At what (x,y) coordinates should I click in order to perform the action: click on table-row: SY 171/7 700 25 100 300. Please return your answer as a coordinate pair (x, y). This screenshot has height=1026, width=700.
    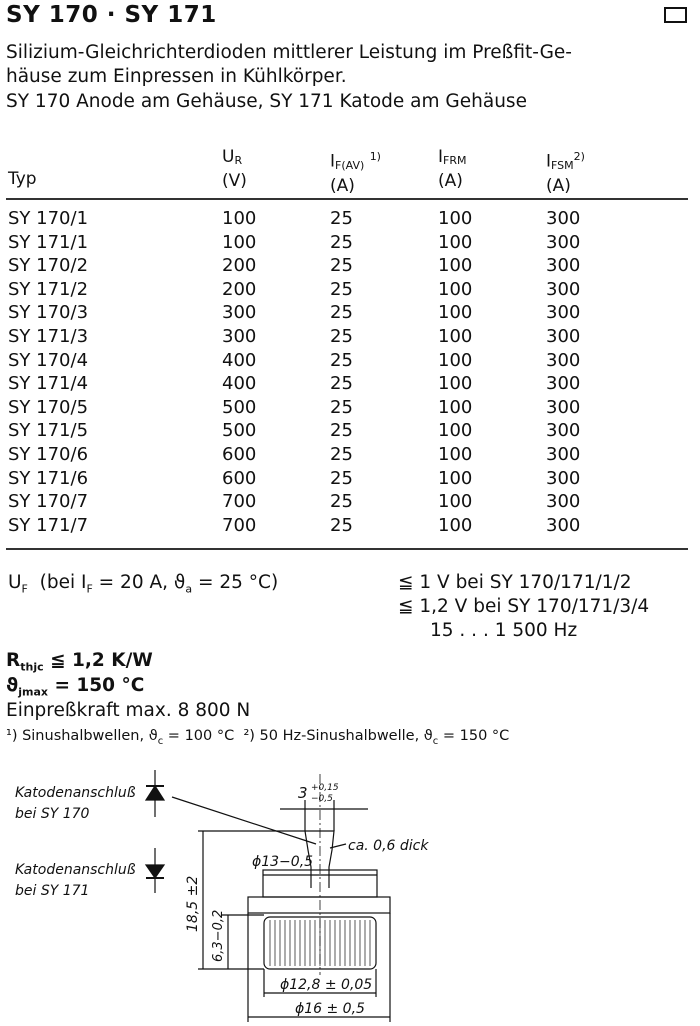
    Looking at the image, I should click on (350, 527).